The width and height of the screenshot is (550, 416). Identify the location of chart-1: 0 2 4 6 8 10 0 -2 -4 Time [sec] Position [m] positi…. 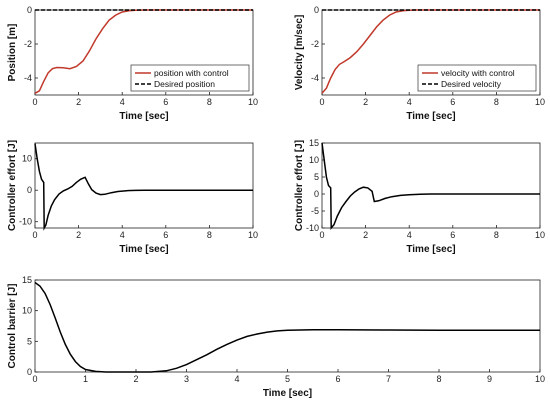
(132, 63).